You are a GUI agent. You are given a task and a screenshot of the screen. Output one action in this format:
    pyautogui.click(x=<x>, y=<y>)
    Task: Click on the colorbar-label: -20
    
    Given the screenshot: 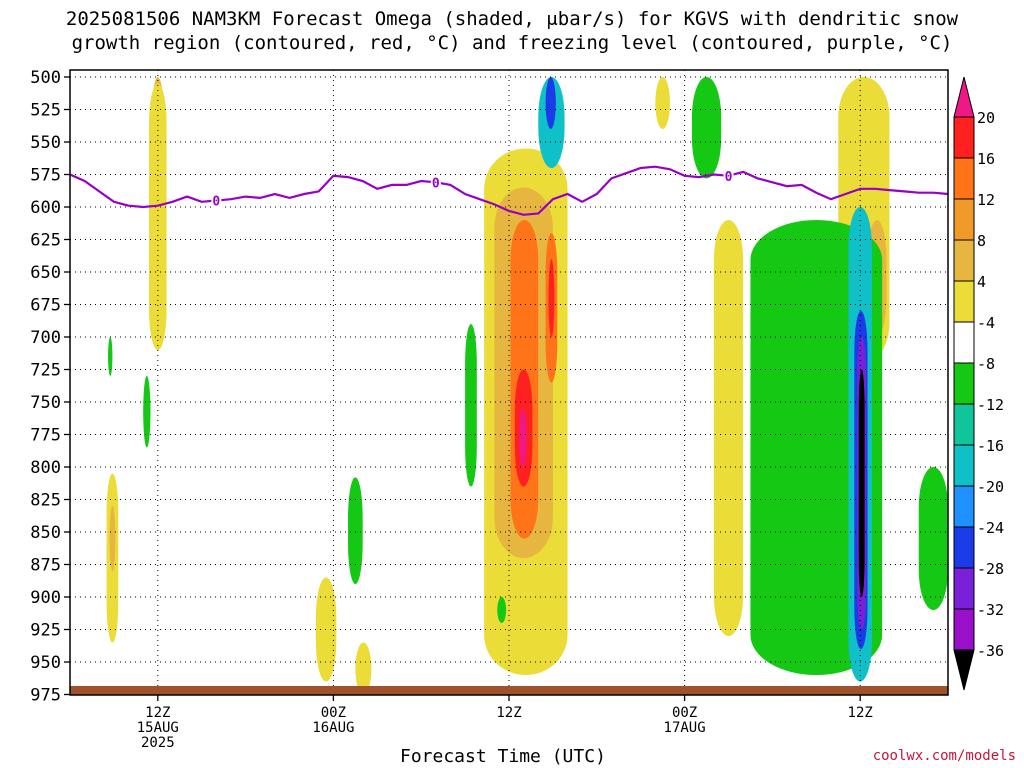 What is the action you would take?
    pyautogui.click(x=990, y=487)
    